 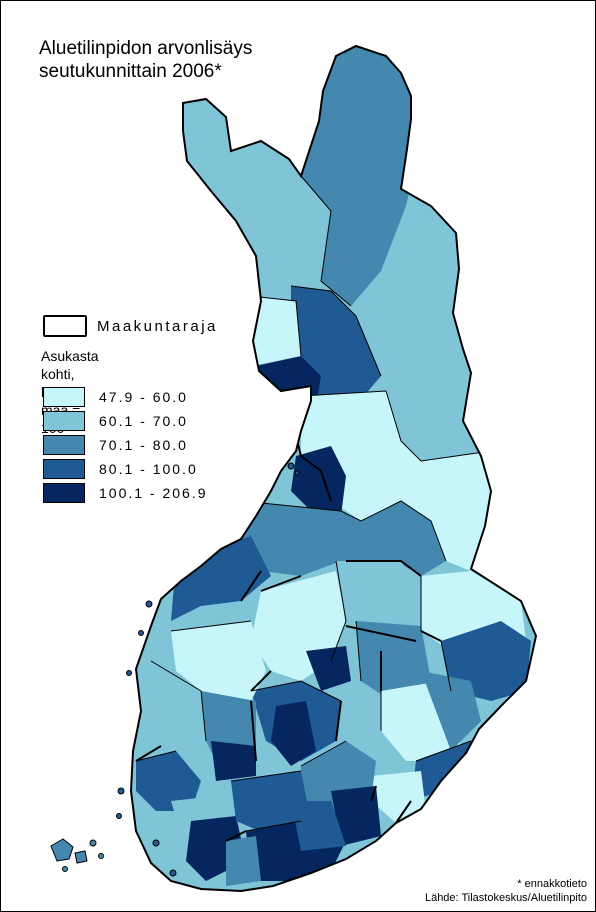 I want to click on legend-class-label: 80.1 - 100.0, so click(x=148, y=469).